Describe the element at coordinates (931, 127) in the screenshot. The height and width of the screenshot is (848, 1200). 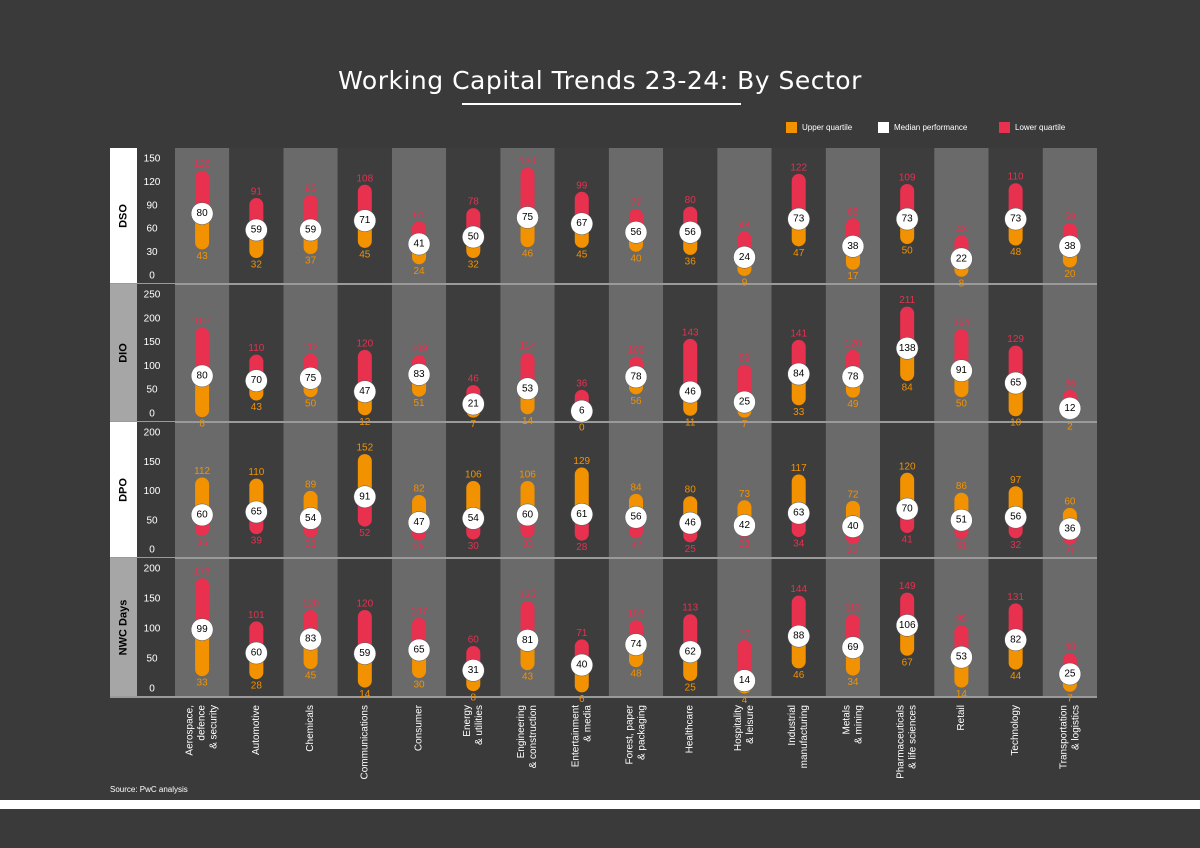
I see `legend-label-median: Median performance` at that location.